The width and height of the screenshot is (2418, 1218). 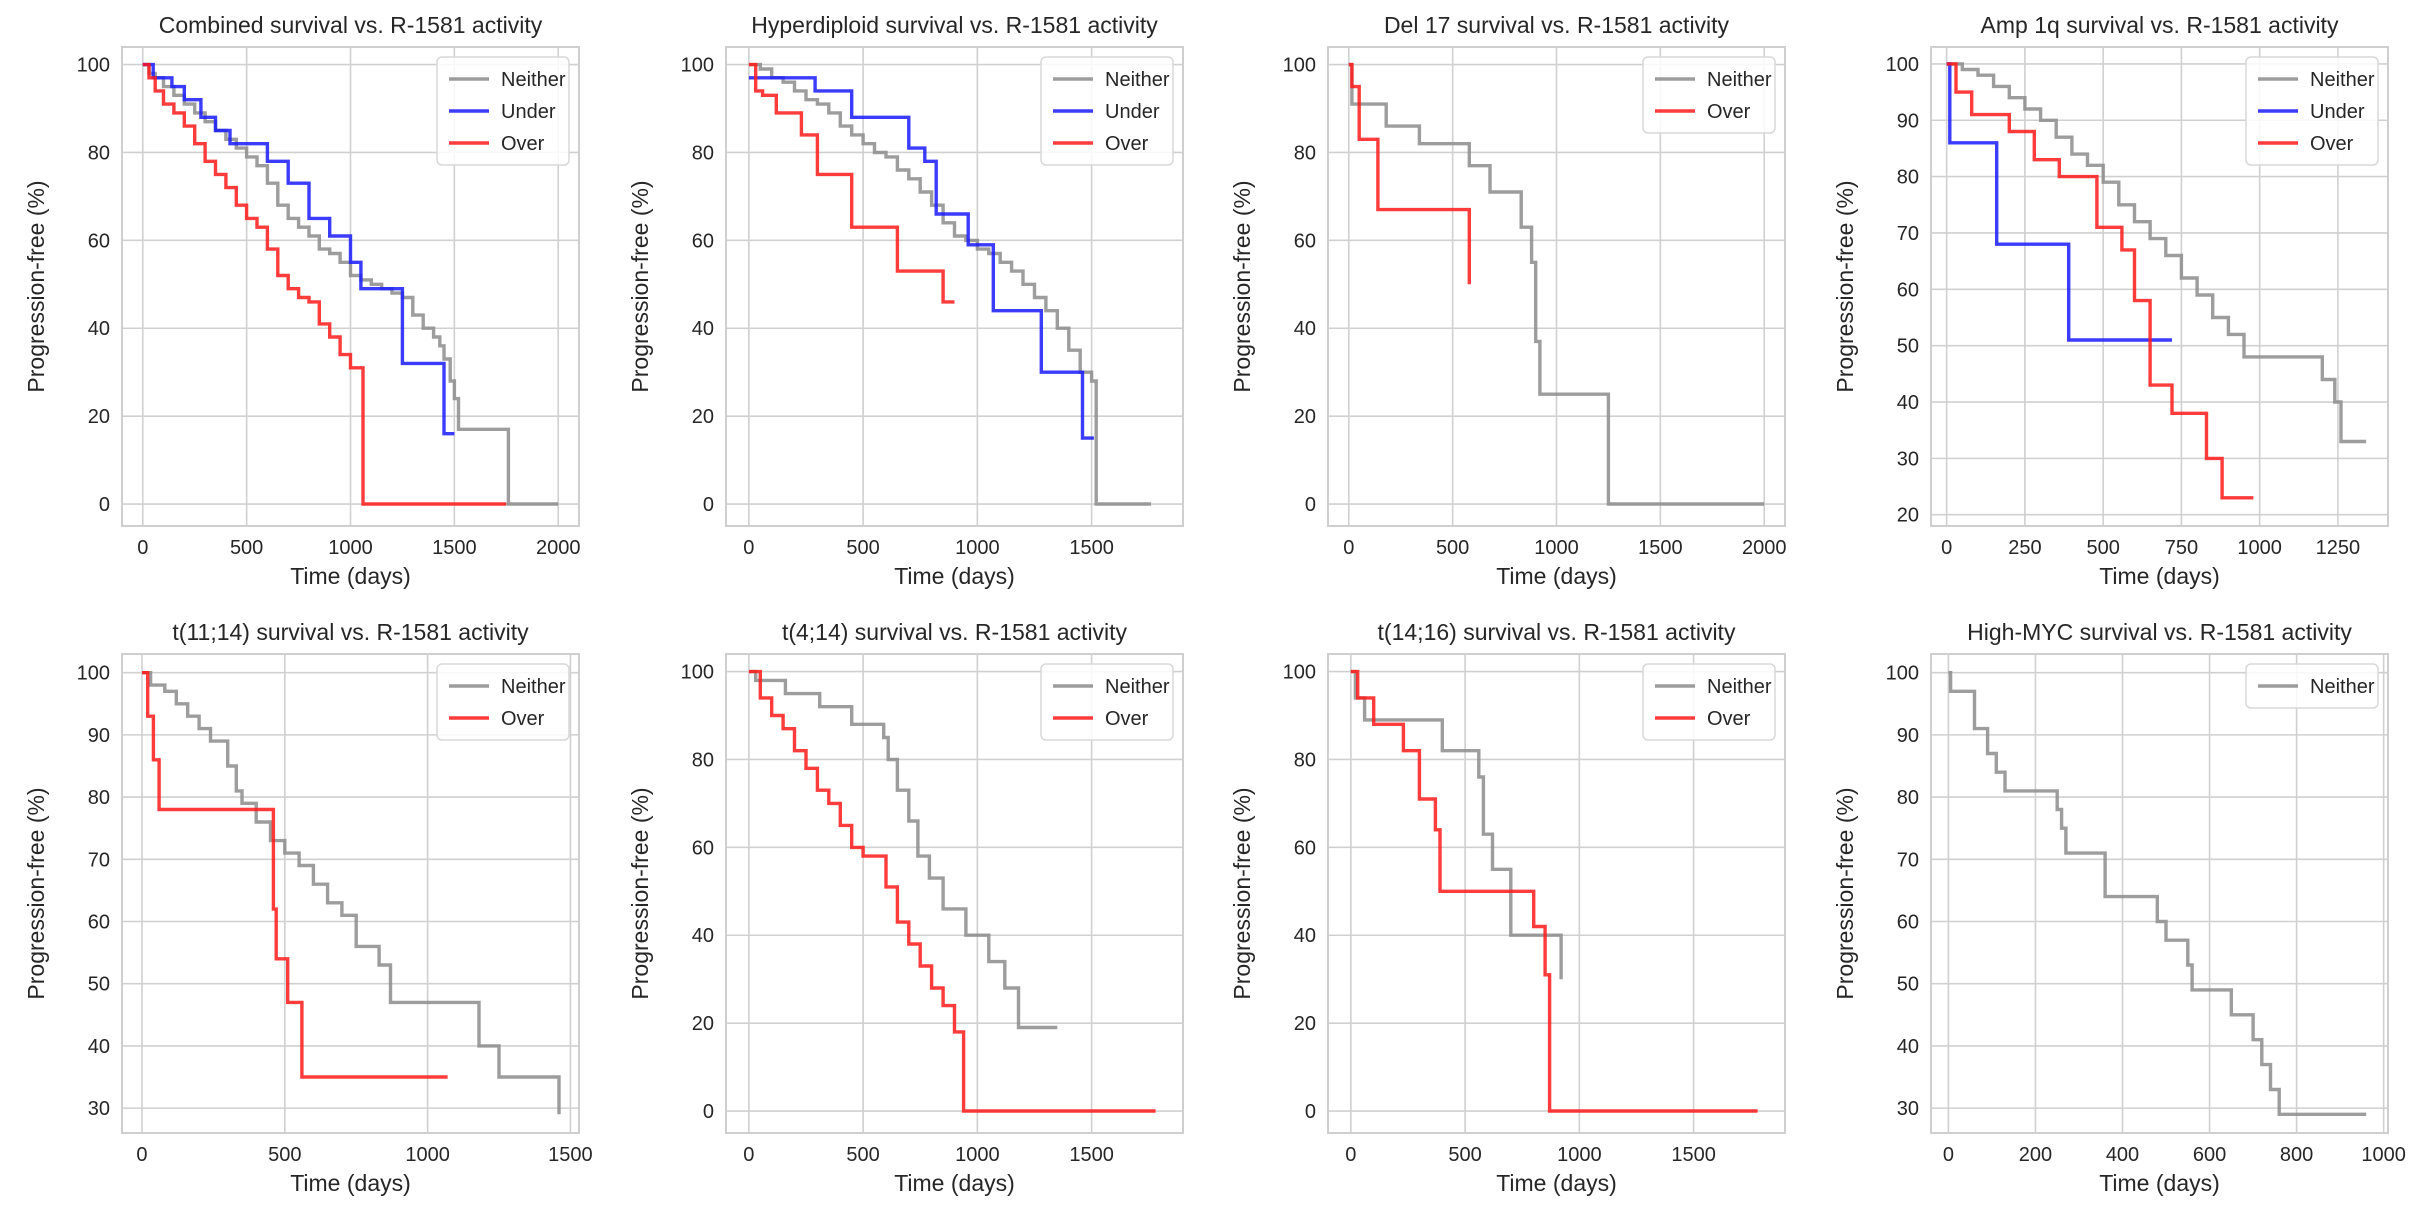 What do you see at coordinates (2338, 548) in the screenshot?
I see `x-tick-label: 1250` at bounding box center [2338, 548].